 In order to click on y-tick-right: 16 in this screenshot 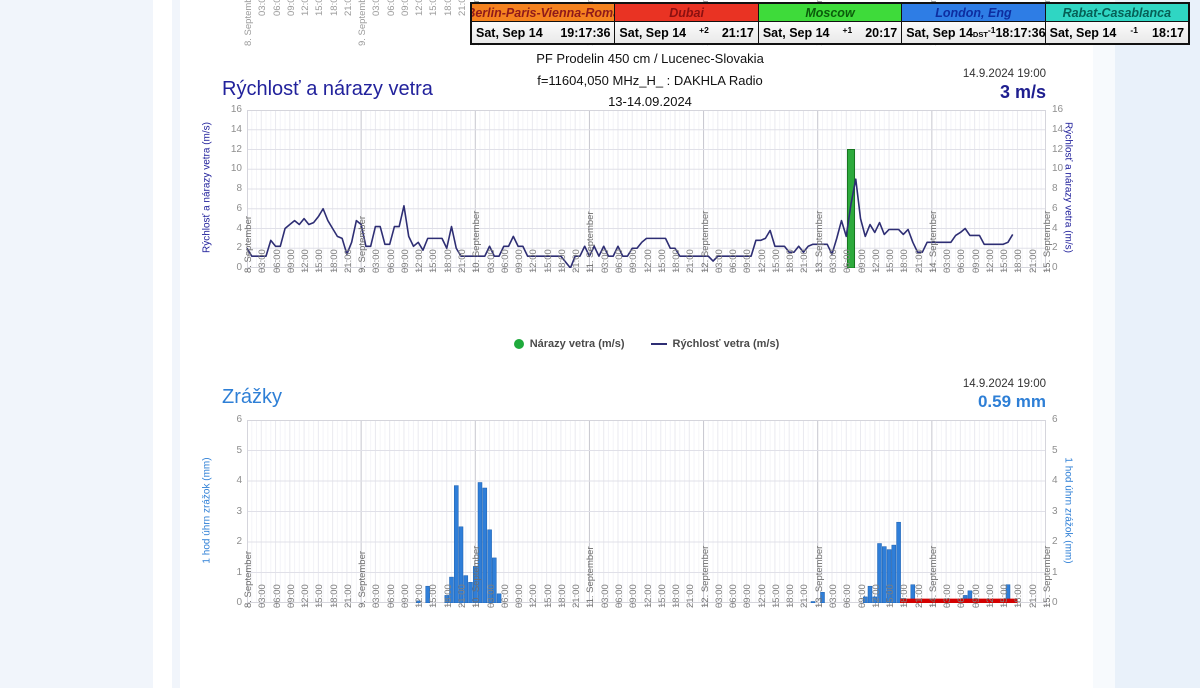, I will do `click(1058, 109)`.